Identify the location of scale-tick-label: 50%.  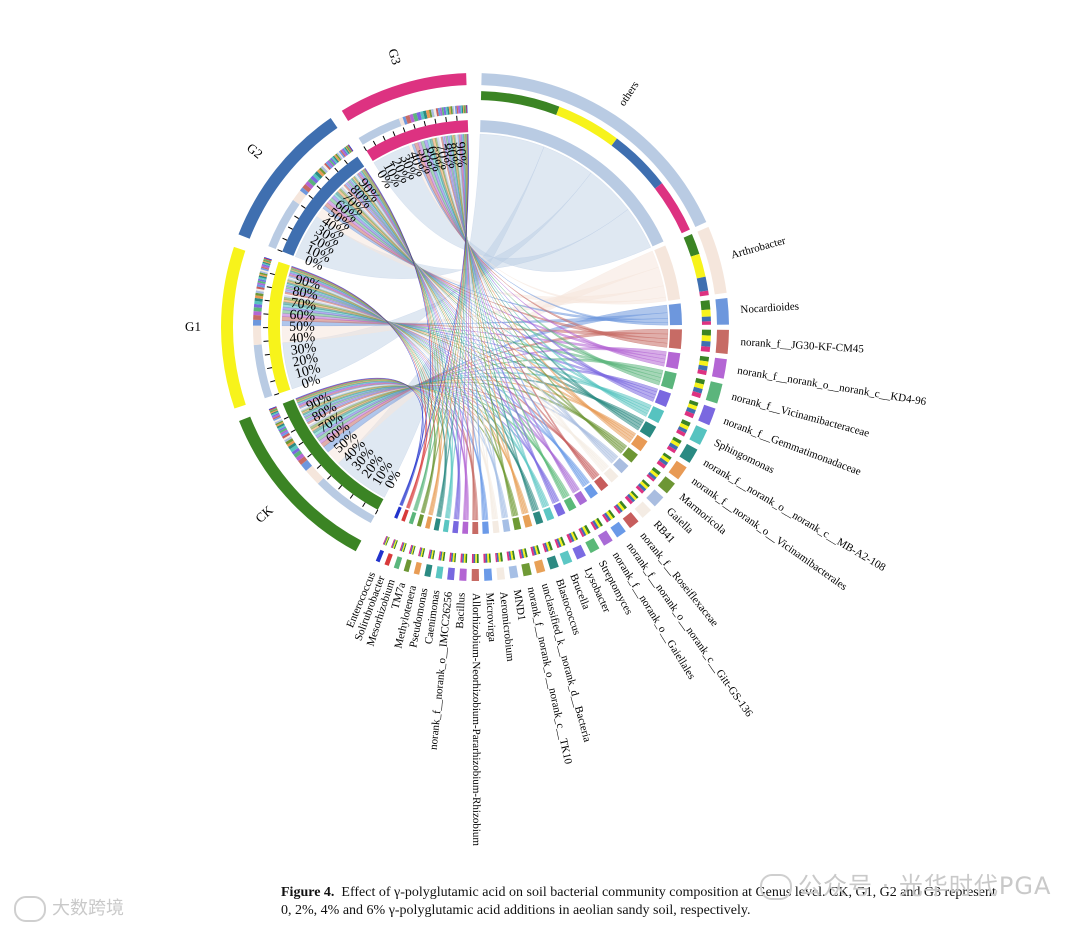
(302, 327).